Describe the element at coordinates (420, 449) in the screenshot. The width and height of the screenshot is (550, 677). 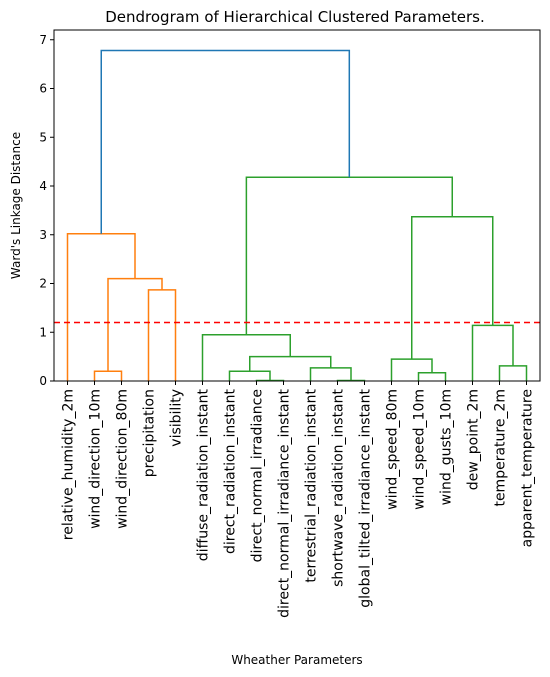
I see `leaf-label: wind_speed_10m` at that location.